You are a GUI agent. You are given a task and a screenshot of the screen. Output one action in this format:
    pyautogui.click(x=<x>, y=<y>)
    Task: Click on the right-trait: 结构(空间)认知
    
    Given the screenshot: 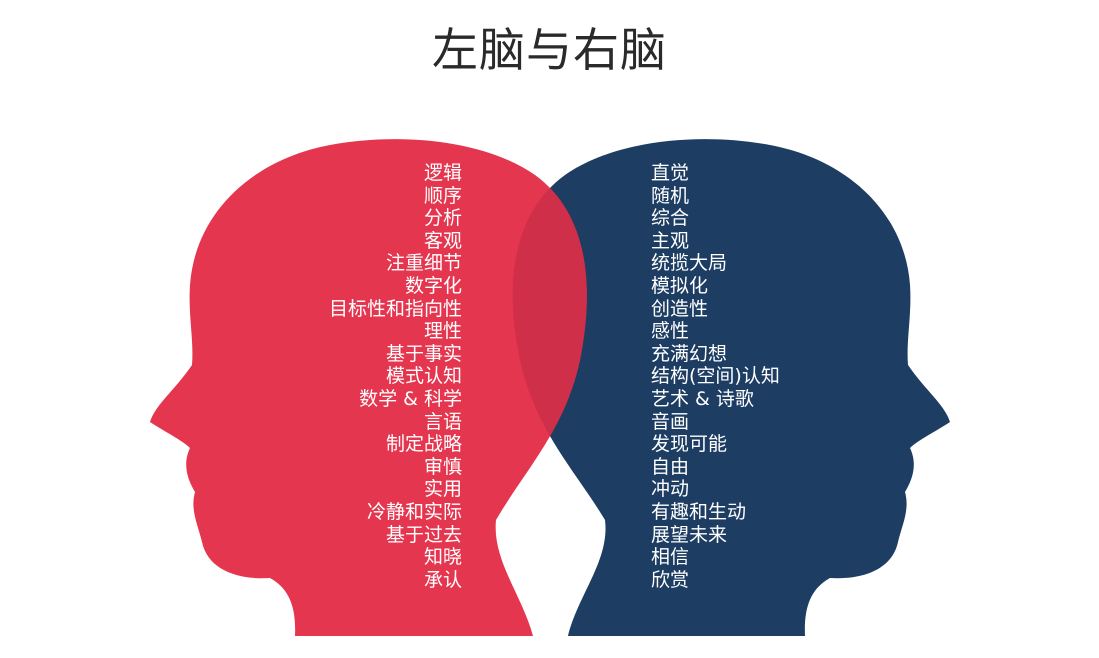 What is the action you would take?
    pyautogui.click(x=715, y=376)
    